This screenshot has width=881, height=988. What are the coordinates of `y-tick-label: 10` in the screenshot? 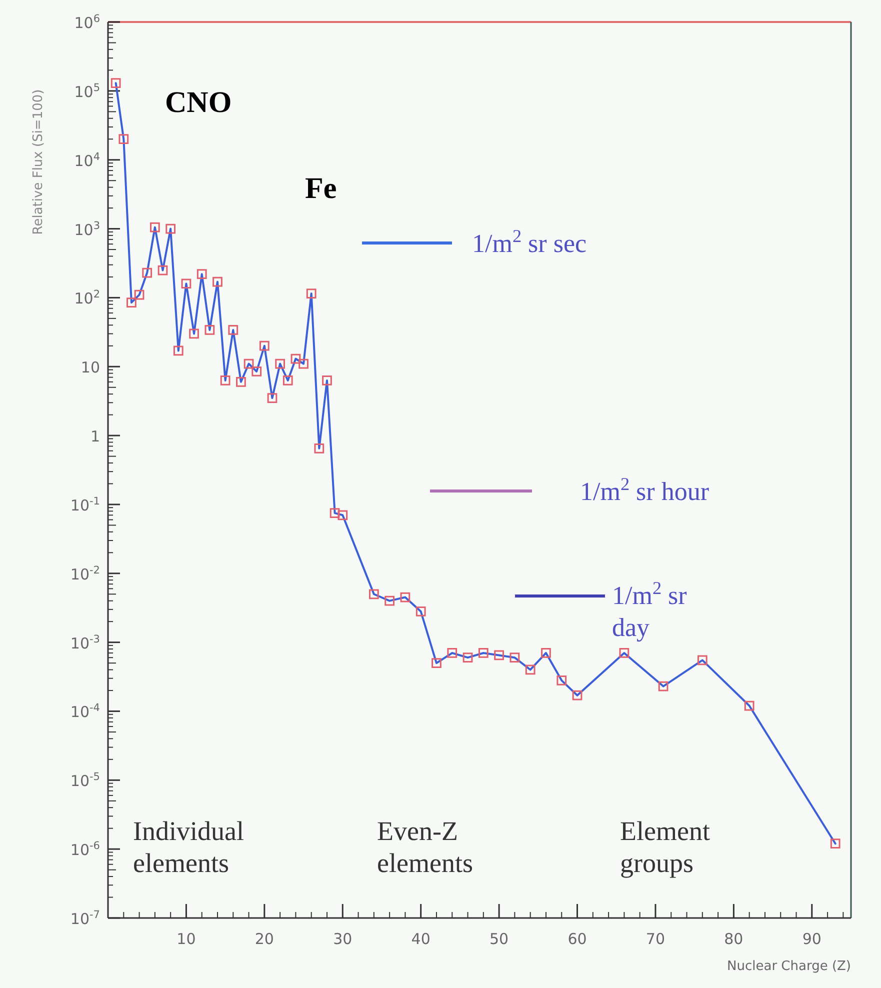 It's located at (90, 367).